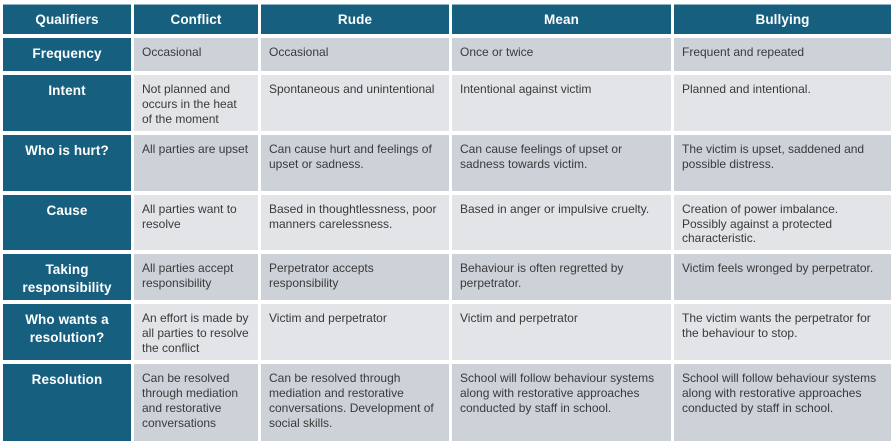  I want to click on cell-taking-responsibility-rude: Perpetrator accepts responsibility, so click(355, 277).